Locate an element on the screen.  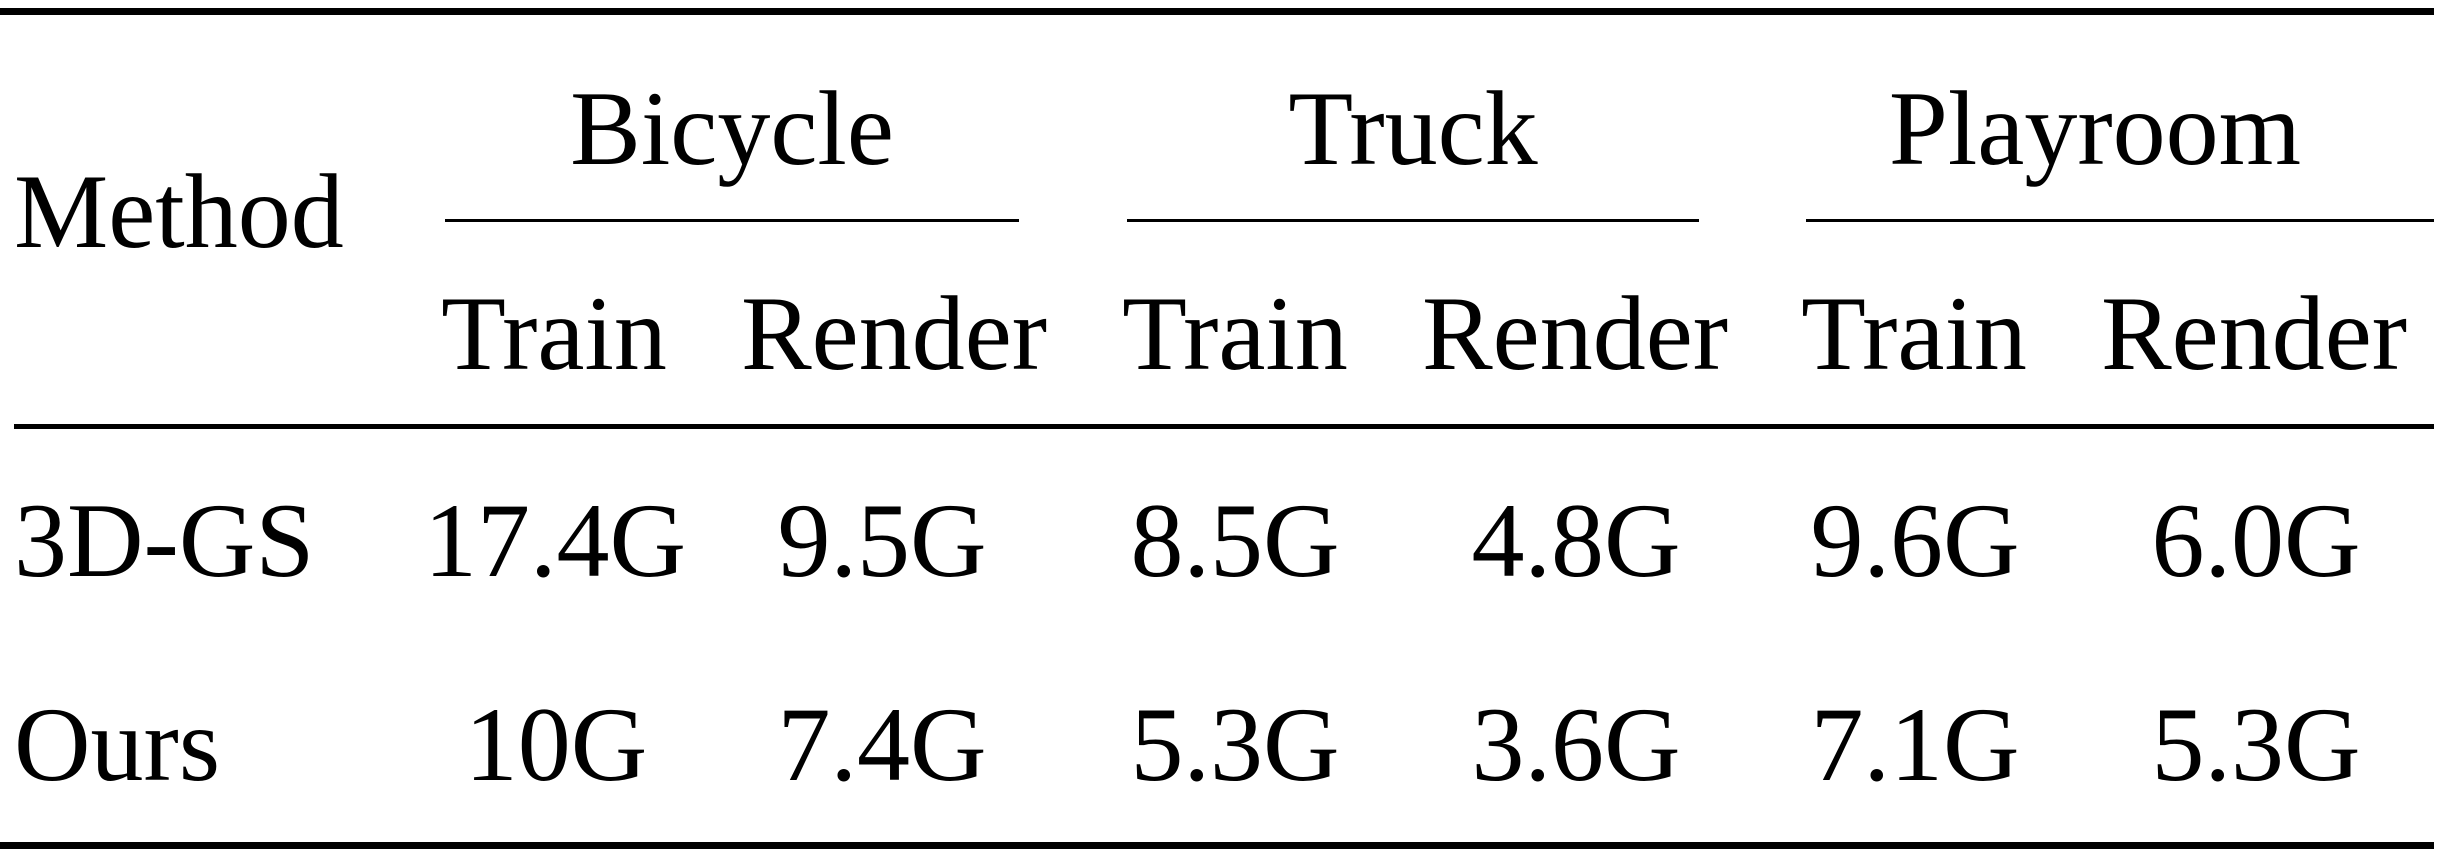
top-rule is located at coordinates (1217, 11).